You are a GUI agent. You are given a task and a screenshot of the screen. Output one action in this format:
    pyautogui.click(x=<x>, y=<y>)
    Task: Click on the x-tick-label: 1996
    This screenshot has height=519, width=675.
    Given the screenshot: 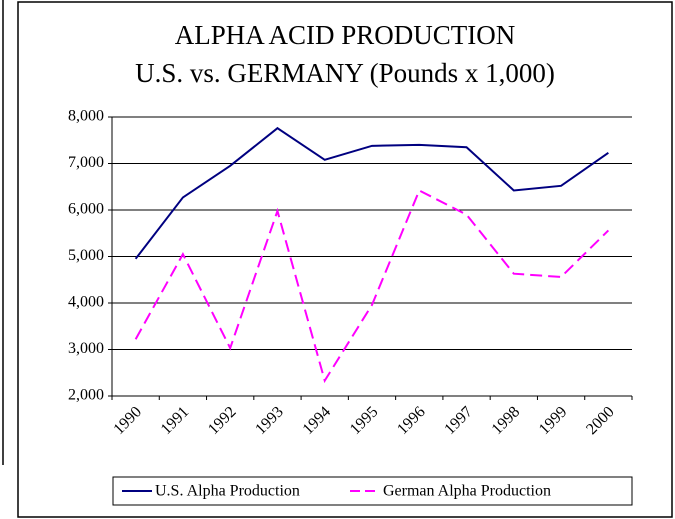 What is the action you would take?
    pyautogui.click(x=411, y=420)
    